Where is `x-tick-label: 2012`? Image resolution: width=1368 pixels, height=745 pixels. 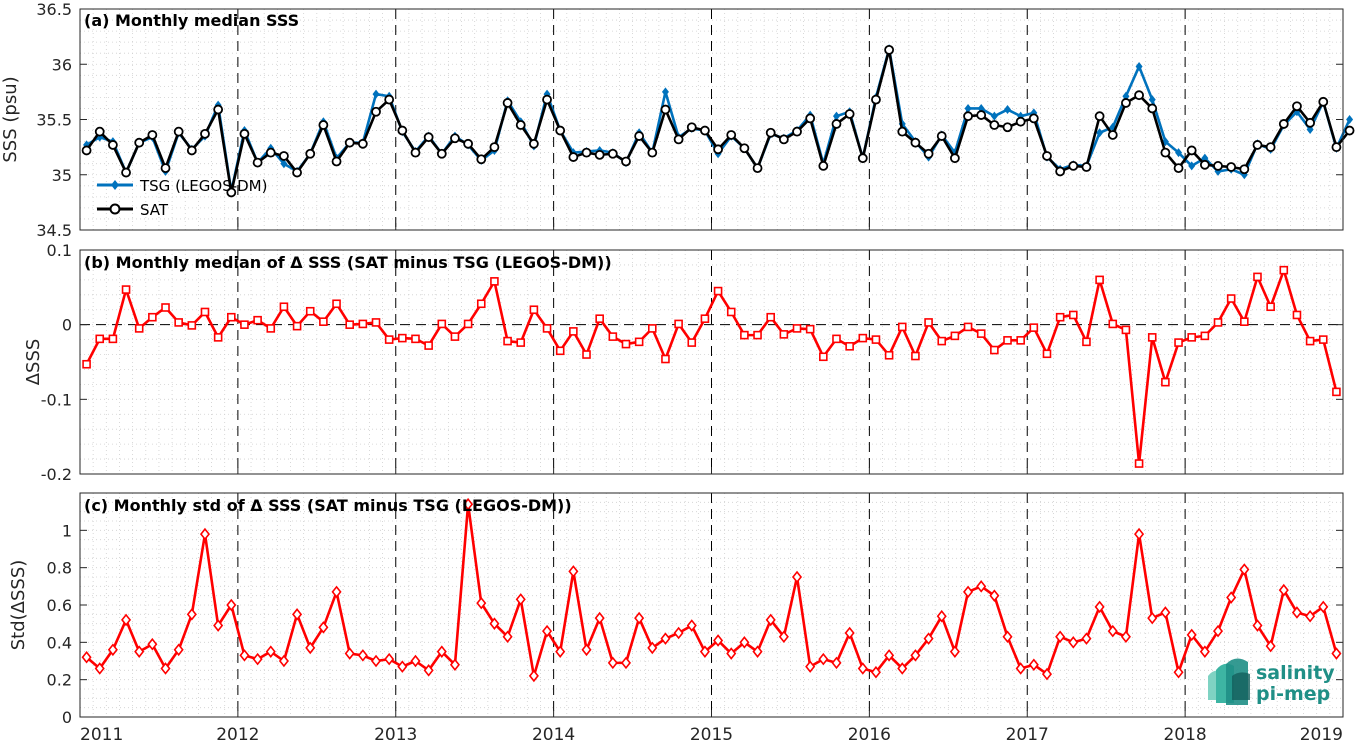 x-tick-label: 2012 is located at coordinates (237, 735).